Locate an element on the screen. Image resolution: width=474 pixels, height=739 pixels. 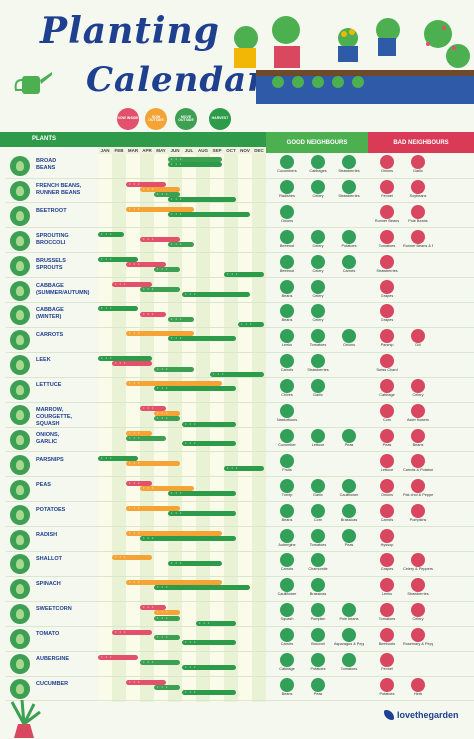
neighbour-label: Pumpkins is located at coordinates (418, 519).